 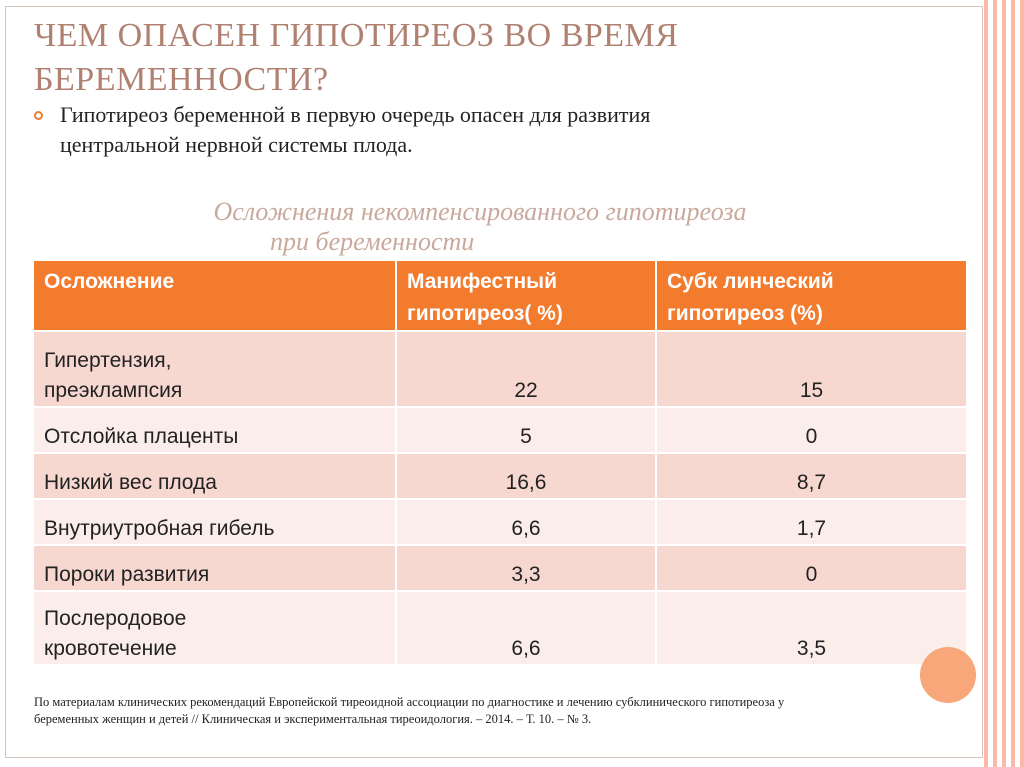 What do you see at coordinates (526, 296) in the screenshot?
I see `header-manifest: Манифестный гипотиреоз( %)` at bounding box center [526, 296].